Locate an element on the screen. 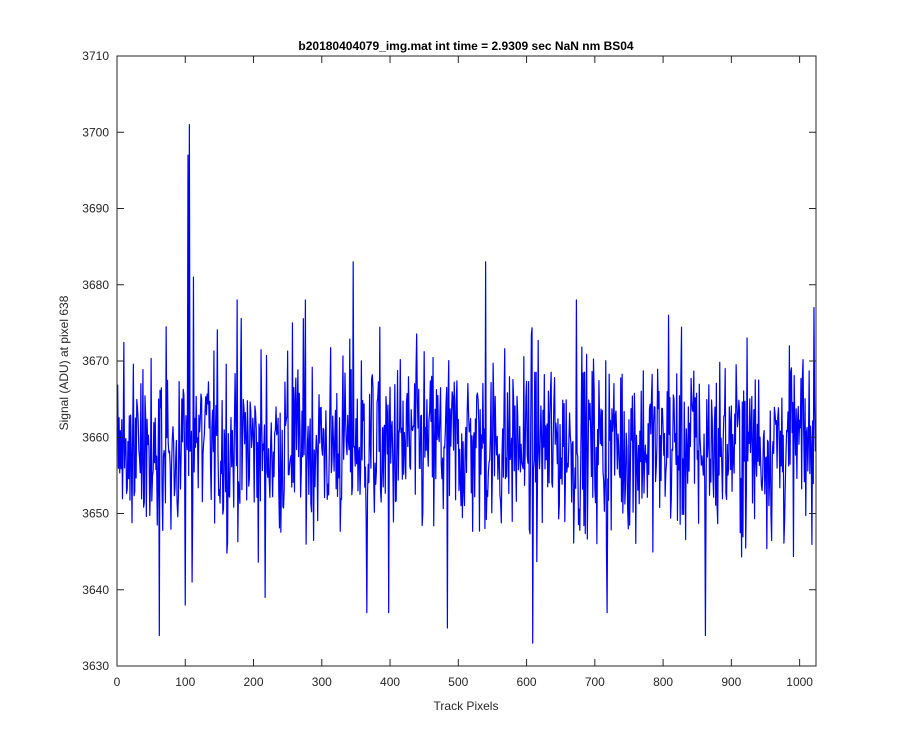 This screenshot has width=900, height=750. y-tick-label: 3670 is located at coordinates (95, 361).